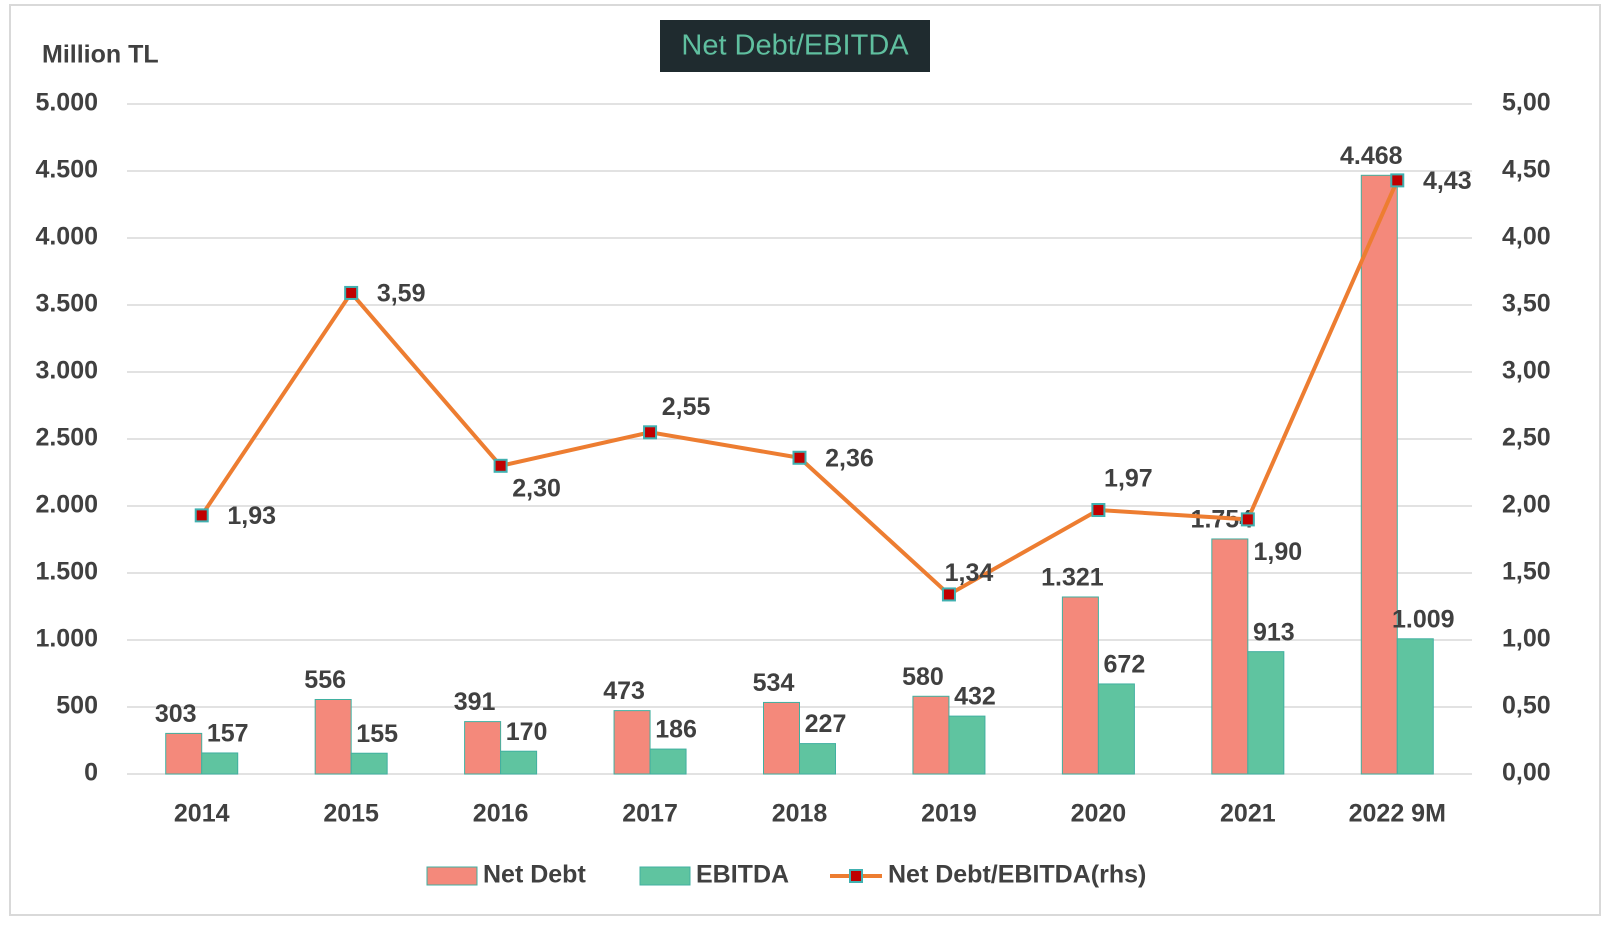 This screenshot has width=1609, height=944. I want to click on legend-label: EBITDA, so click(742, 875).